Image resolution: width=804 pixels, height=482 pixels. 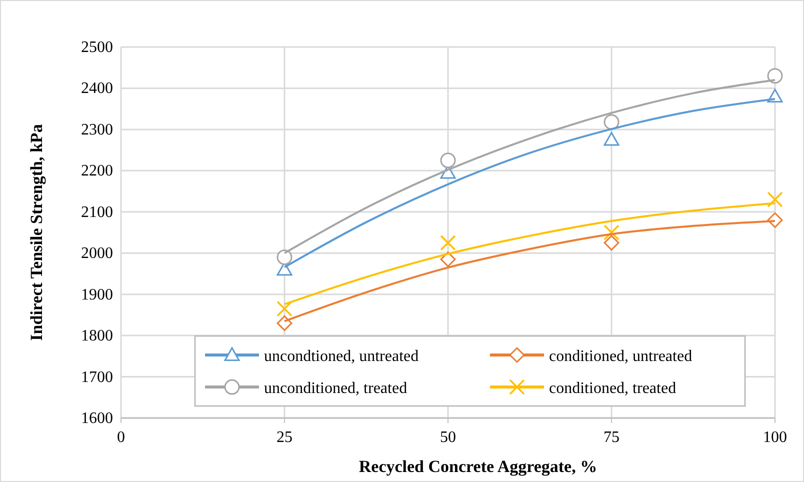 I want to click on x-tick-label: 100, so click(x=775, y=437).